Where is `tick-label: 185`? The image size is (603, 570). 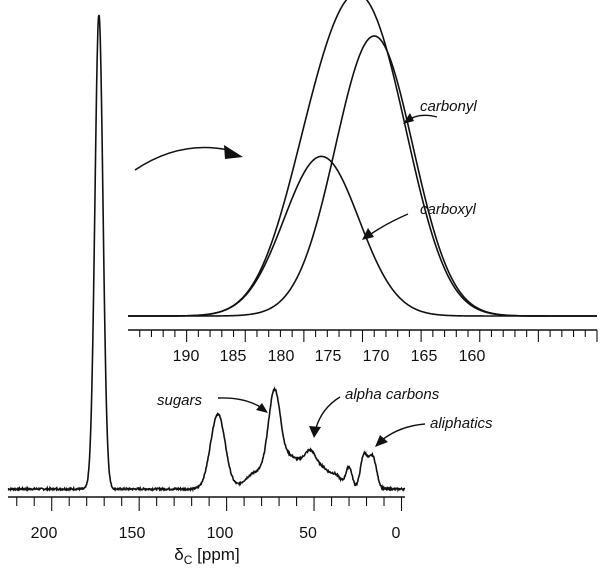
tick-label: 185 is located at coordinates (233, 356).